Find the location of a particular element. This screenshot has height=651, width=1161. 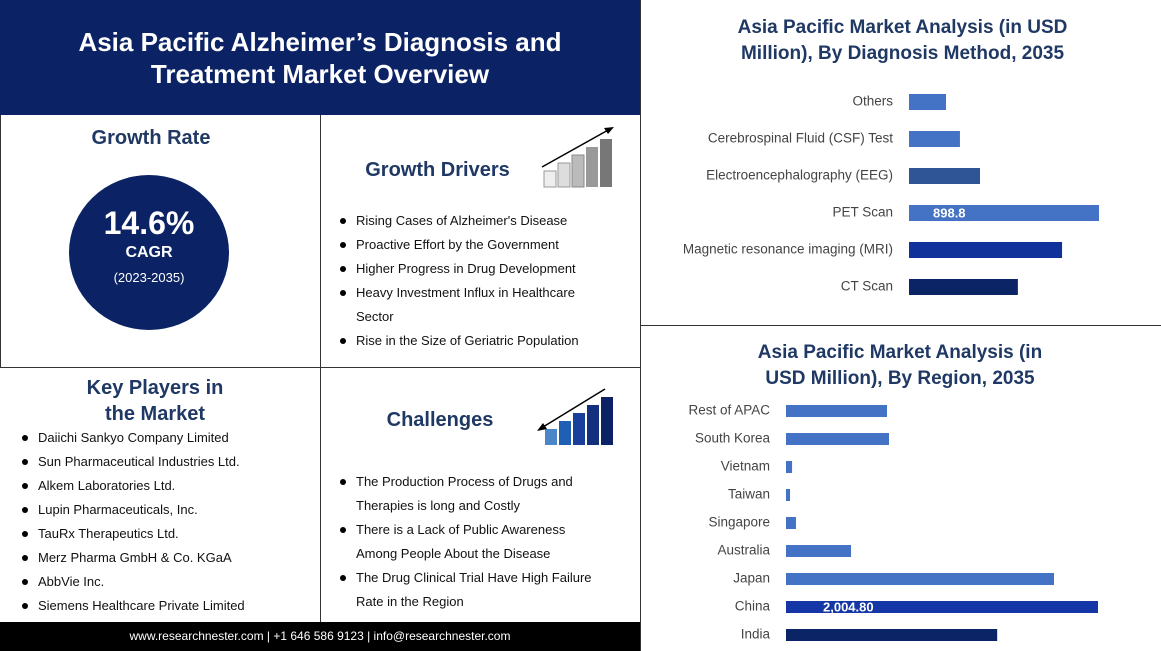

category-label: China is located at coordinates (753, 606).